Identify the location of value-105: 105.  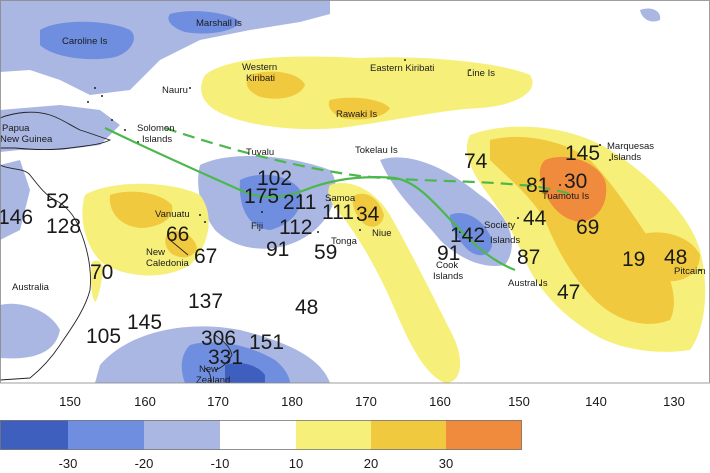
(103, 336).